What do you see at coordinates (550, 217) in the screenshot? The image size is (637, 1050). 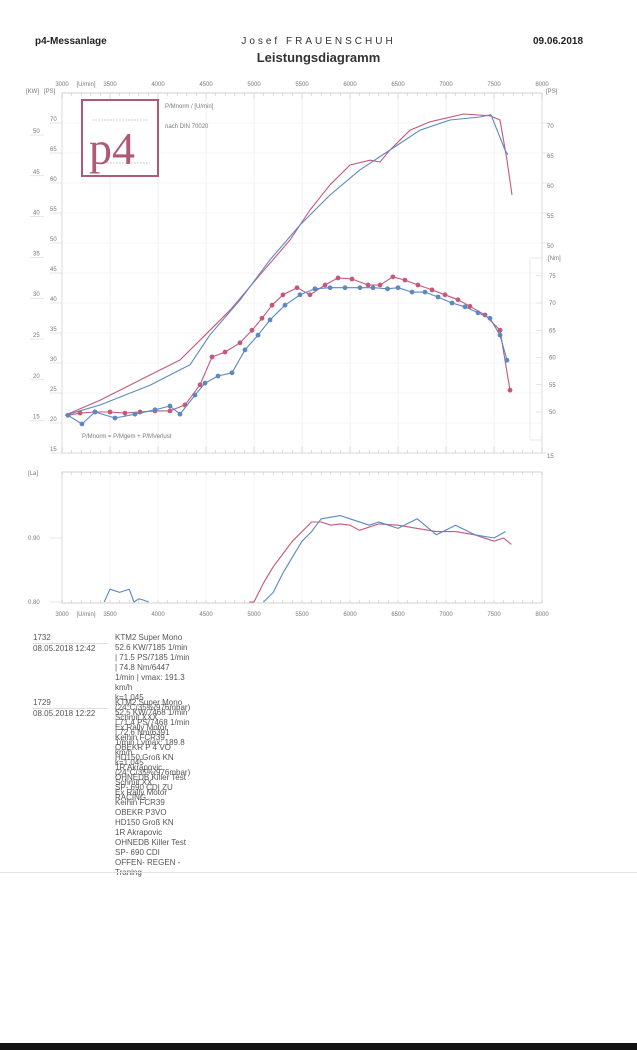 I see `ps-right-tick-label: 55` at bounding box center [550, 217].